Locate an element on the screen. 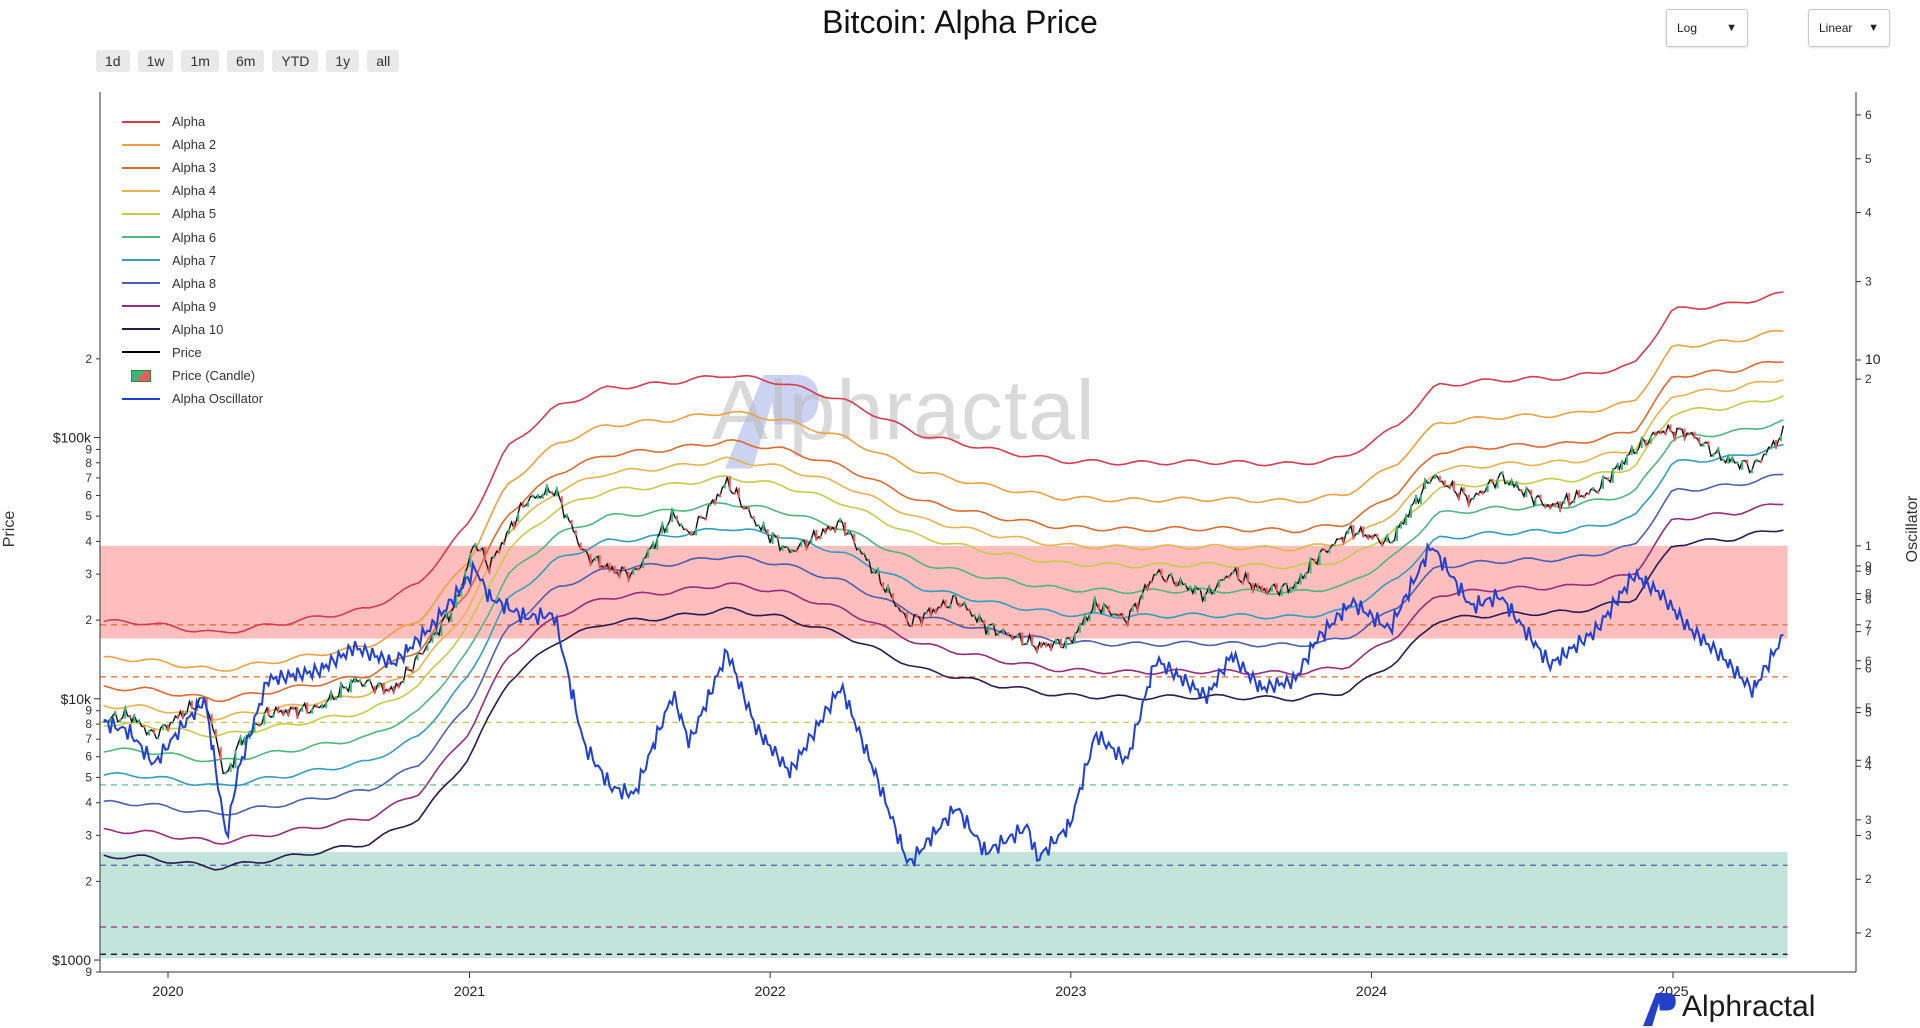 The width and height of the screenshot is (1920, 1028). range-button-ytd: YTD is located at coordinates (295, 61).